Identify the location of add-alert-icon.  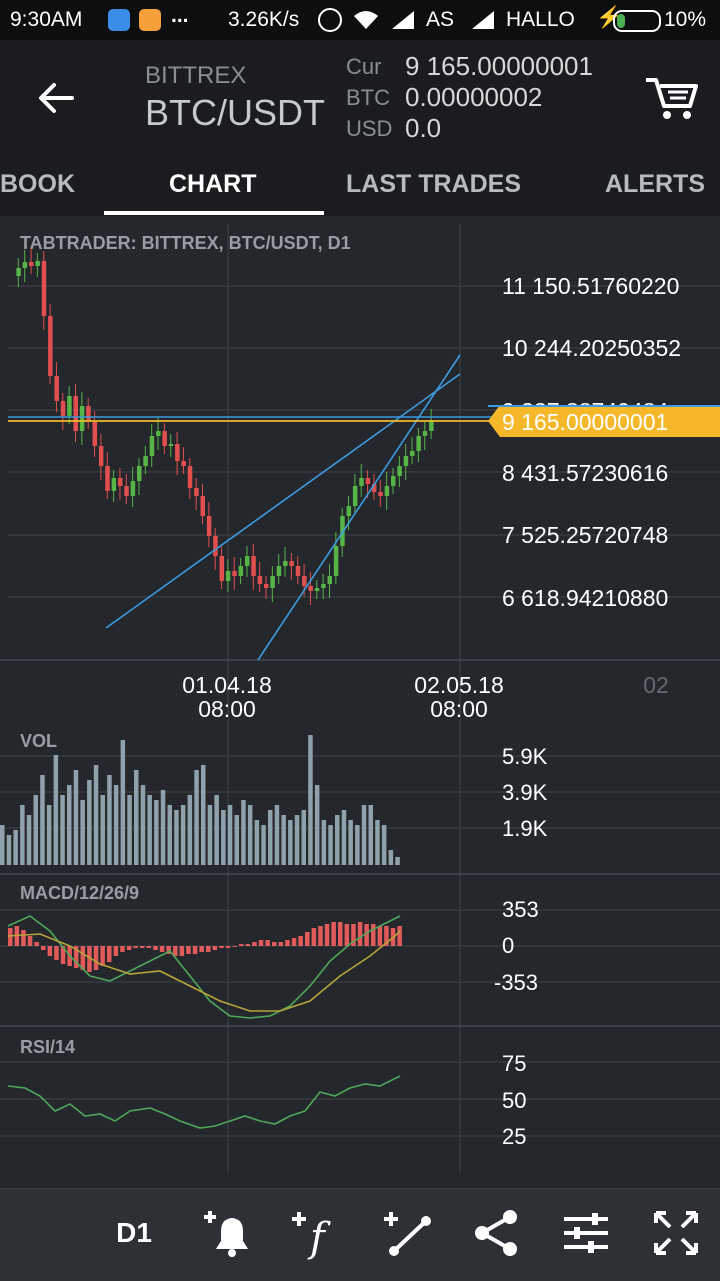
(226, 1234).